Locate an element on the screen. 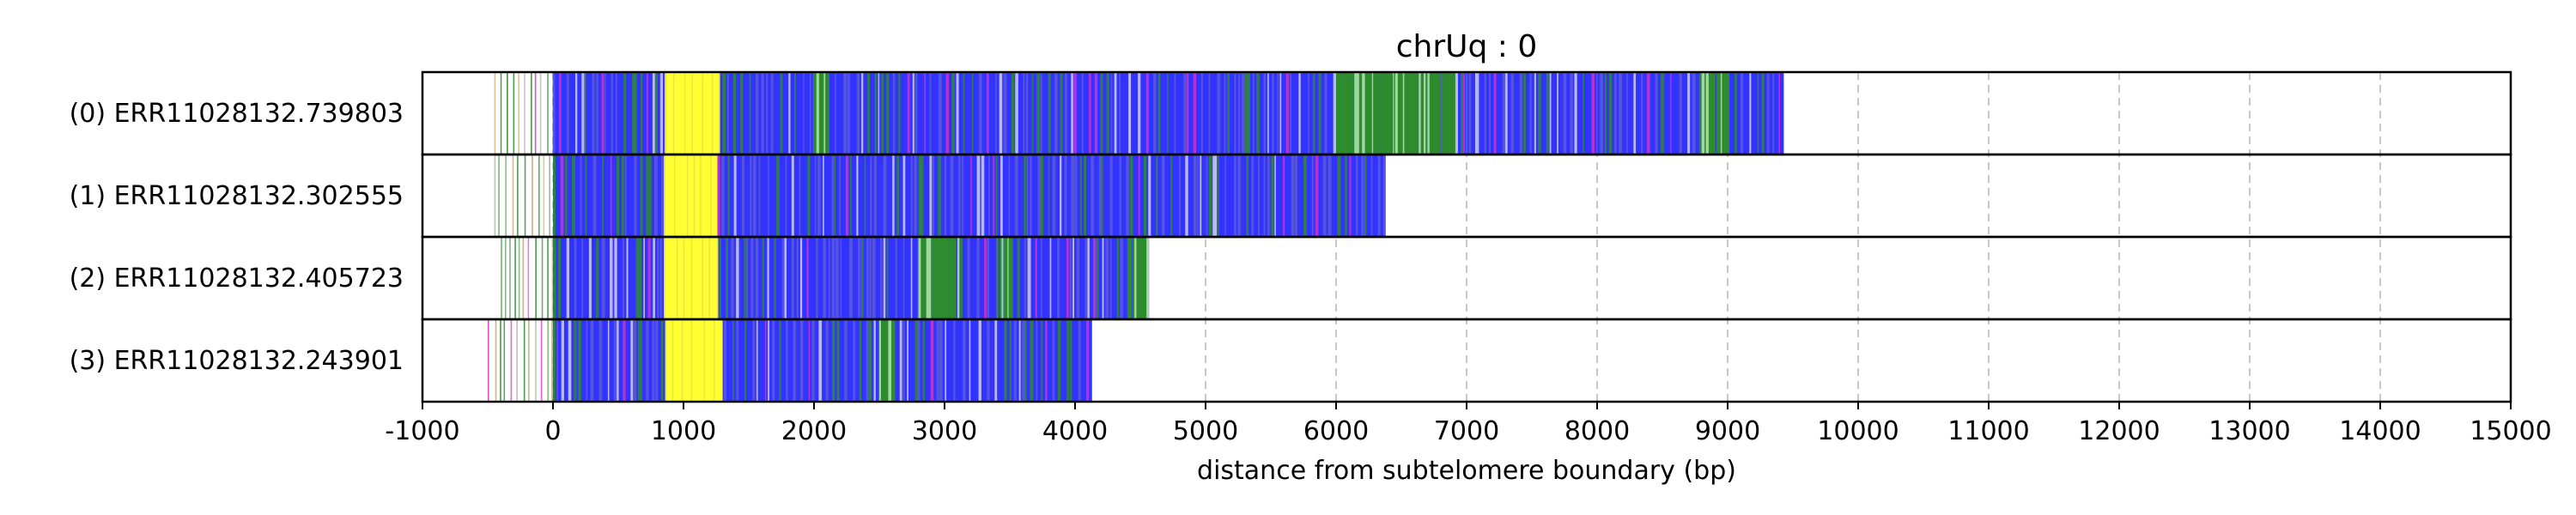  x-tick-label: 5000 is located at coordinates (1206, 431).